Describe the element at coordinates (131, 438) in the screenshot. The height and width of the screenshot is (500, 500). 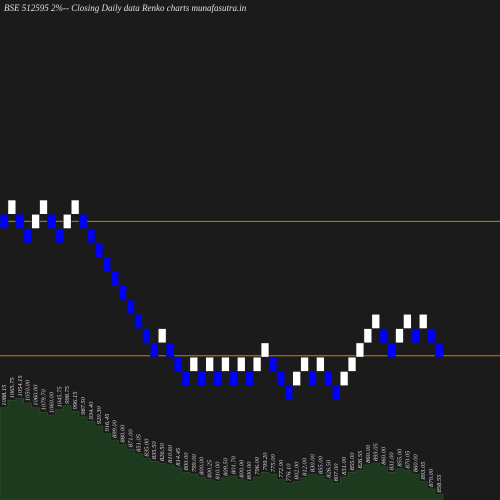
I see `volume-label: 871.00` at that location.